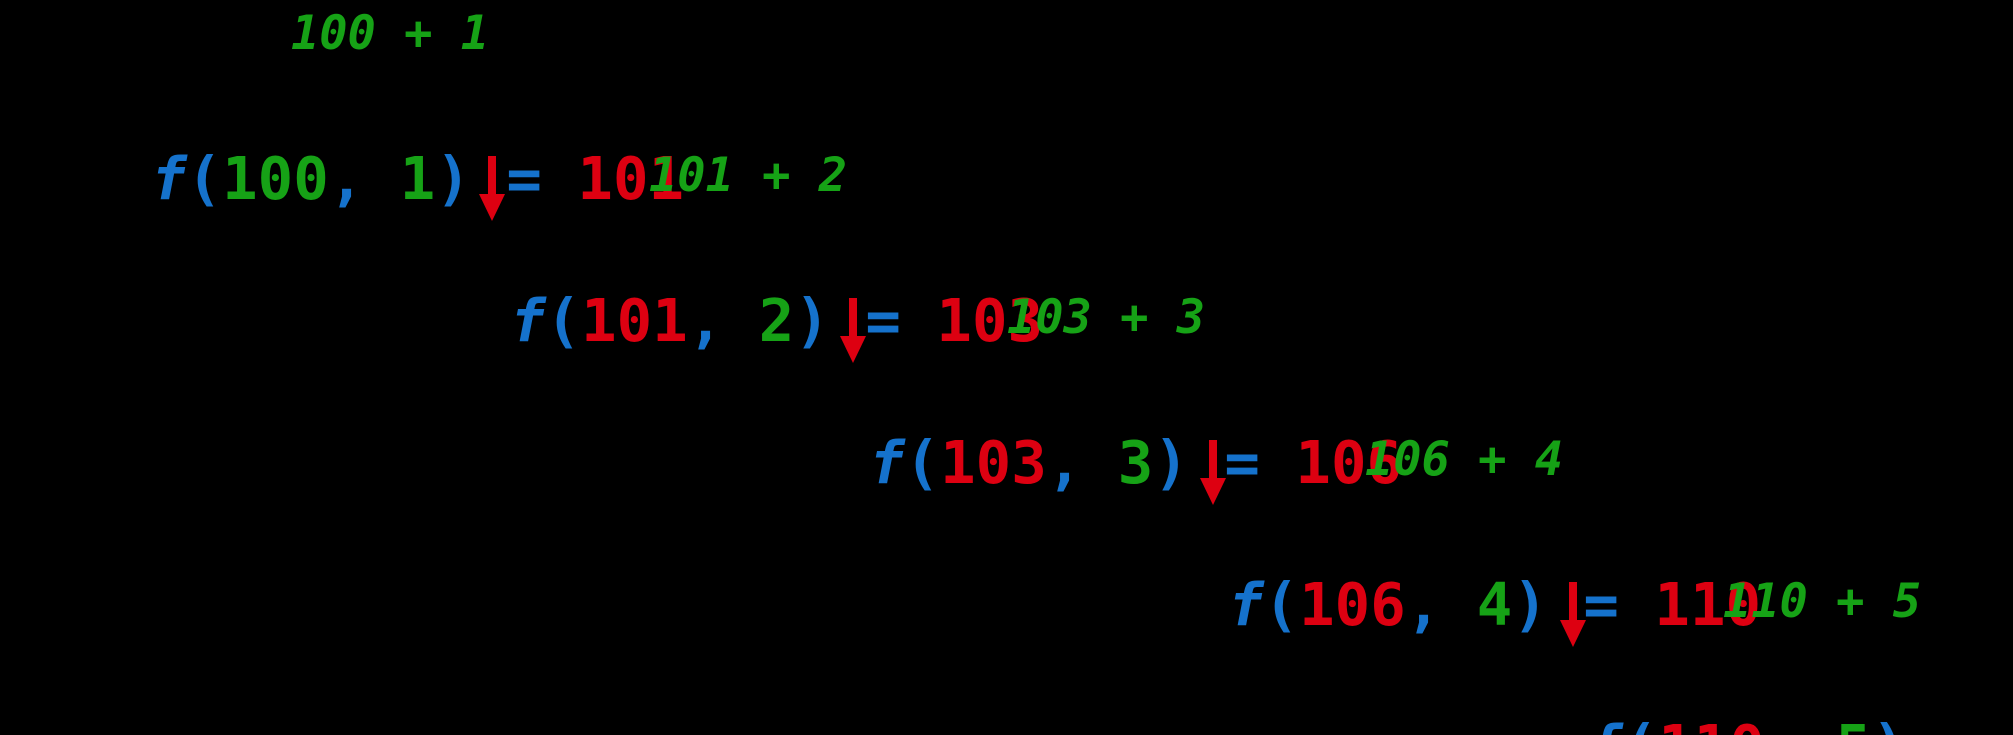  I want to click on argument-1: 106, so click(1352, 604).